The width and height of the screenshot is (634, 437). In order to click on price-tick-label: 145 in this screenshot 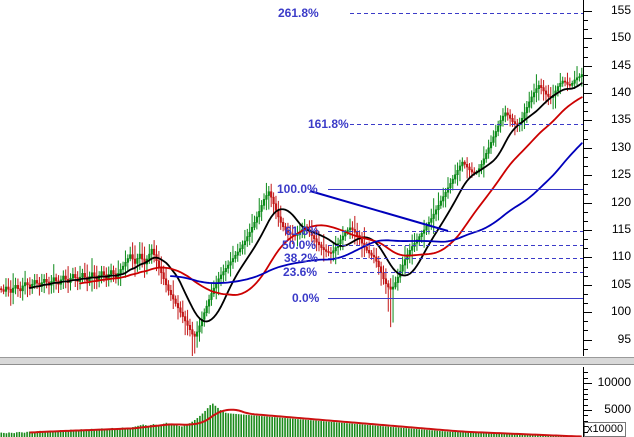, I will do `click(620, 65)`.